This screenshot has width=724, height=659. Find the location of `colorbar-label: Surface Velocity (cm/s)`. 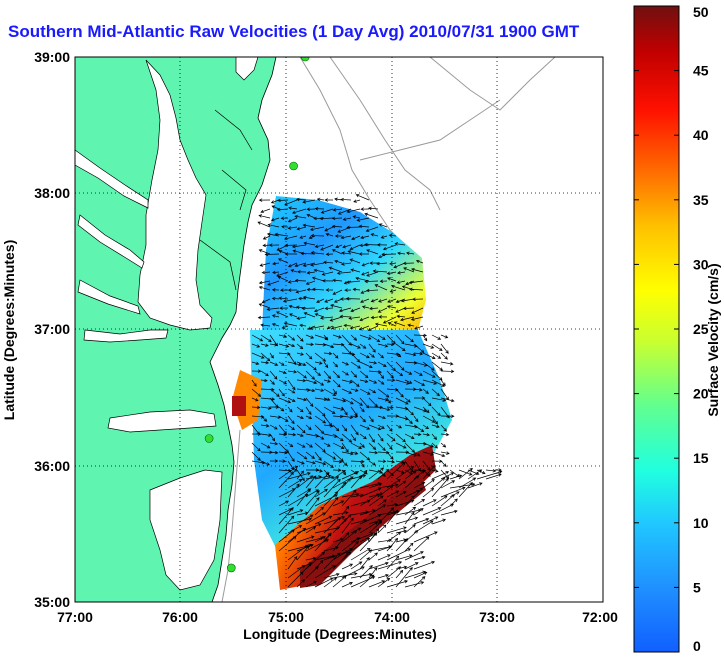

colorbar-label: Surface Velocity (cm/s) is located at coordinates (713, 339).